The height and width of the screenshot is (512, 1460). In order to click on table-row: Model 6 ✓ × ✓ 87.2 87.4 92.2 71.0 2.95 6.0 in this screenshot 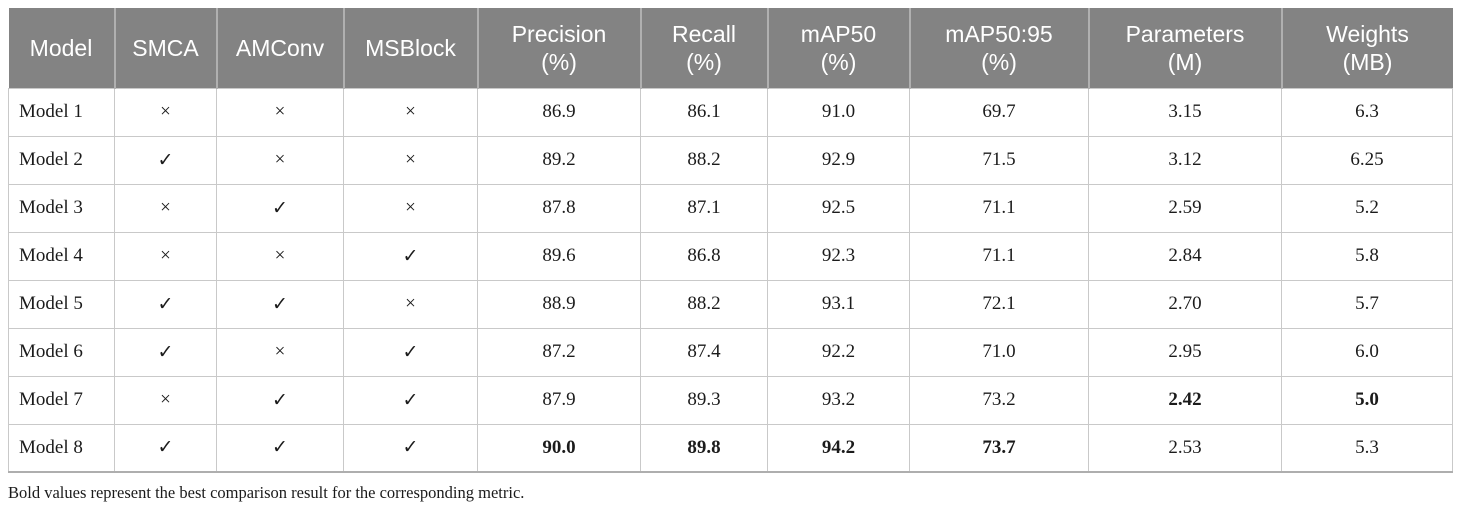, I will do `click(730, 352)`.